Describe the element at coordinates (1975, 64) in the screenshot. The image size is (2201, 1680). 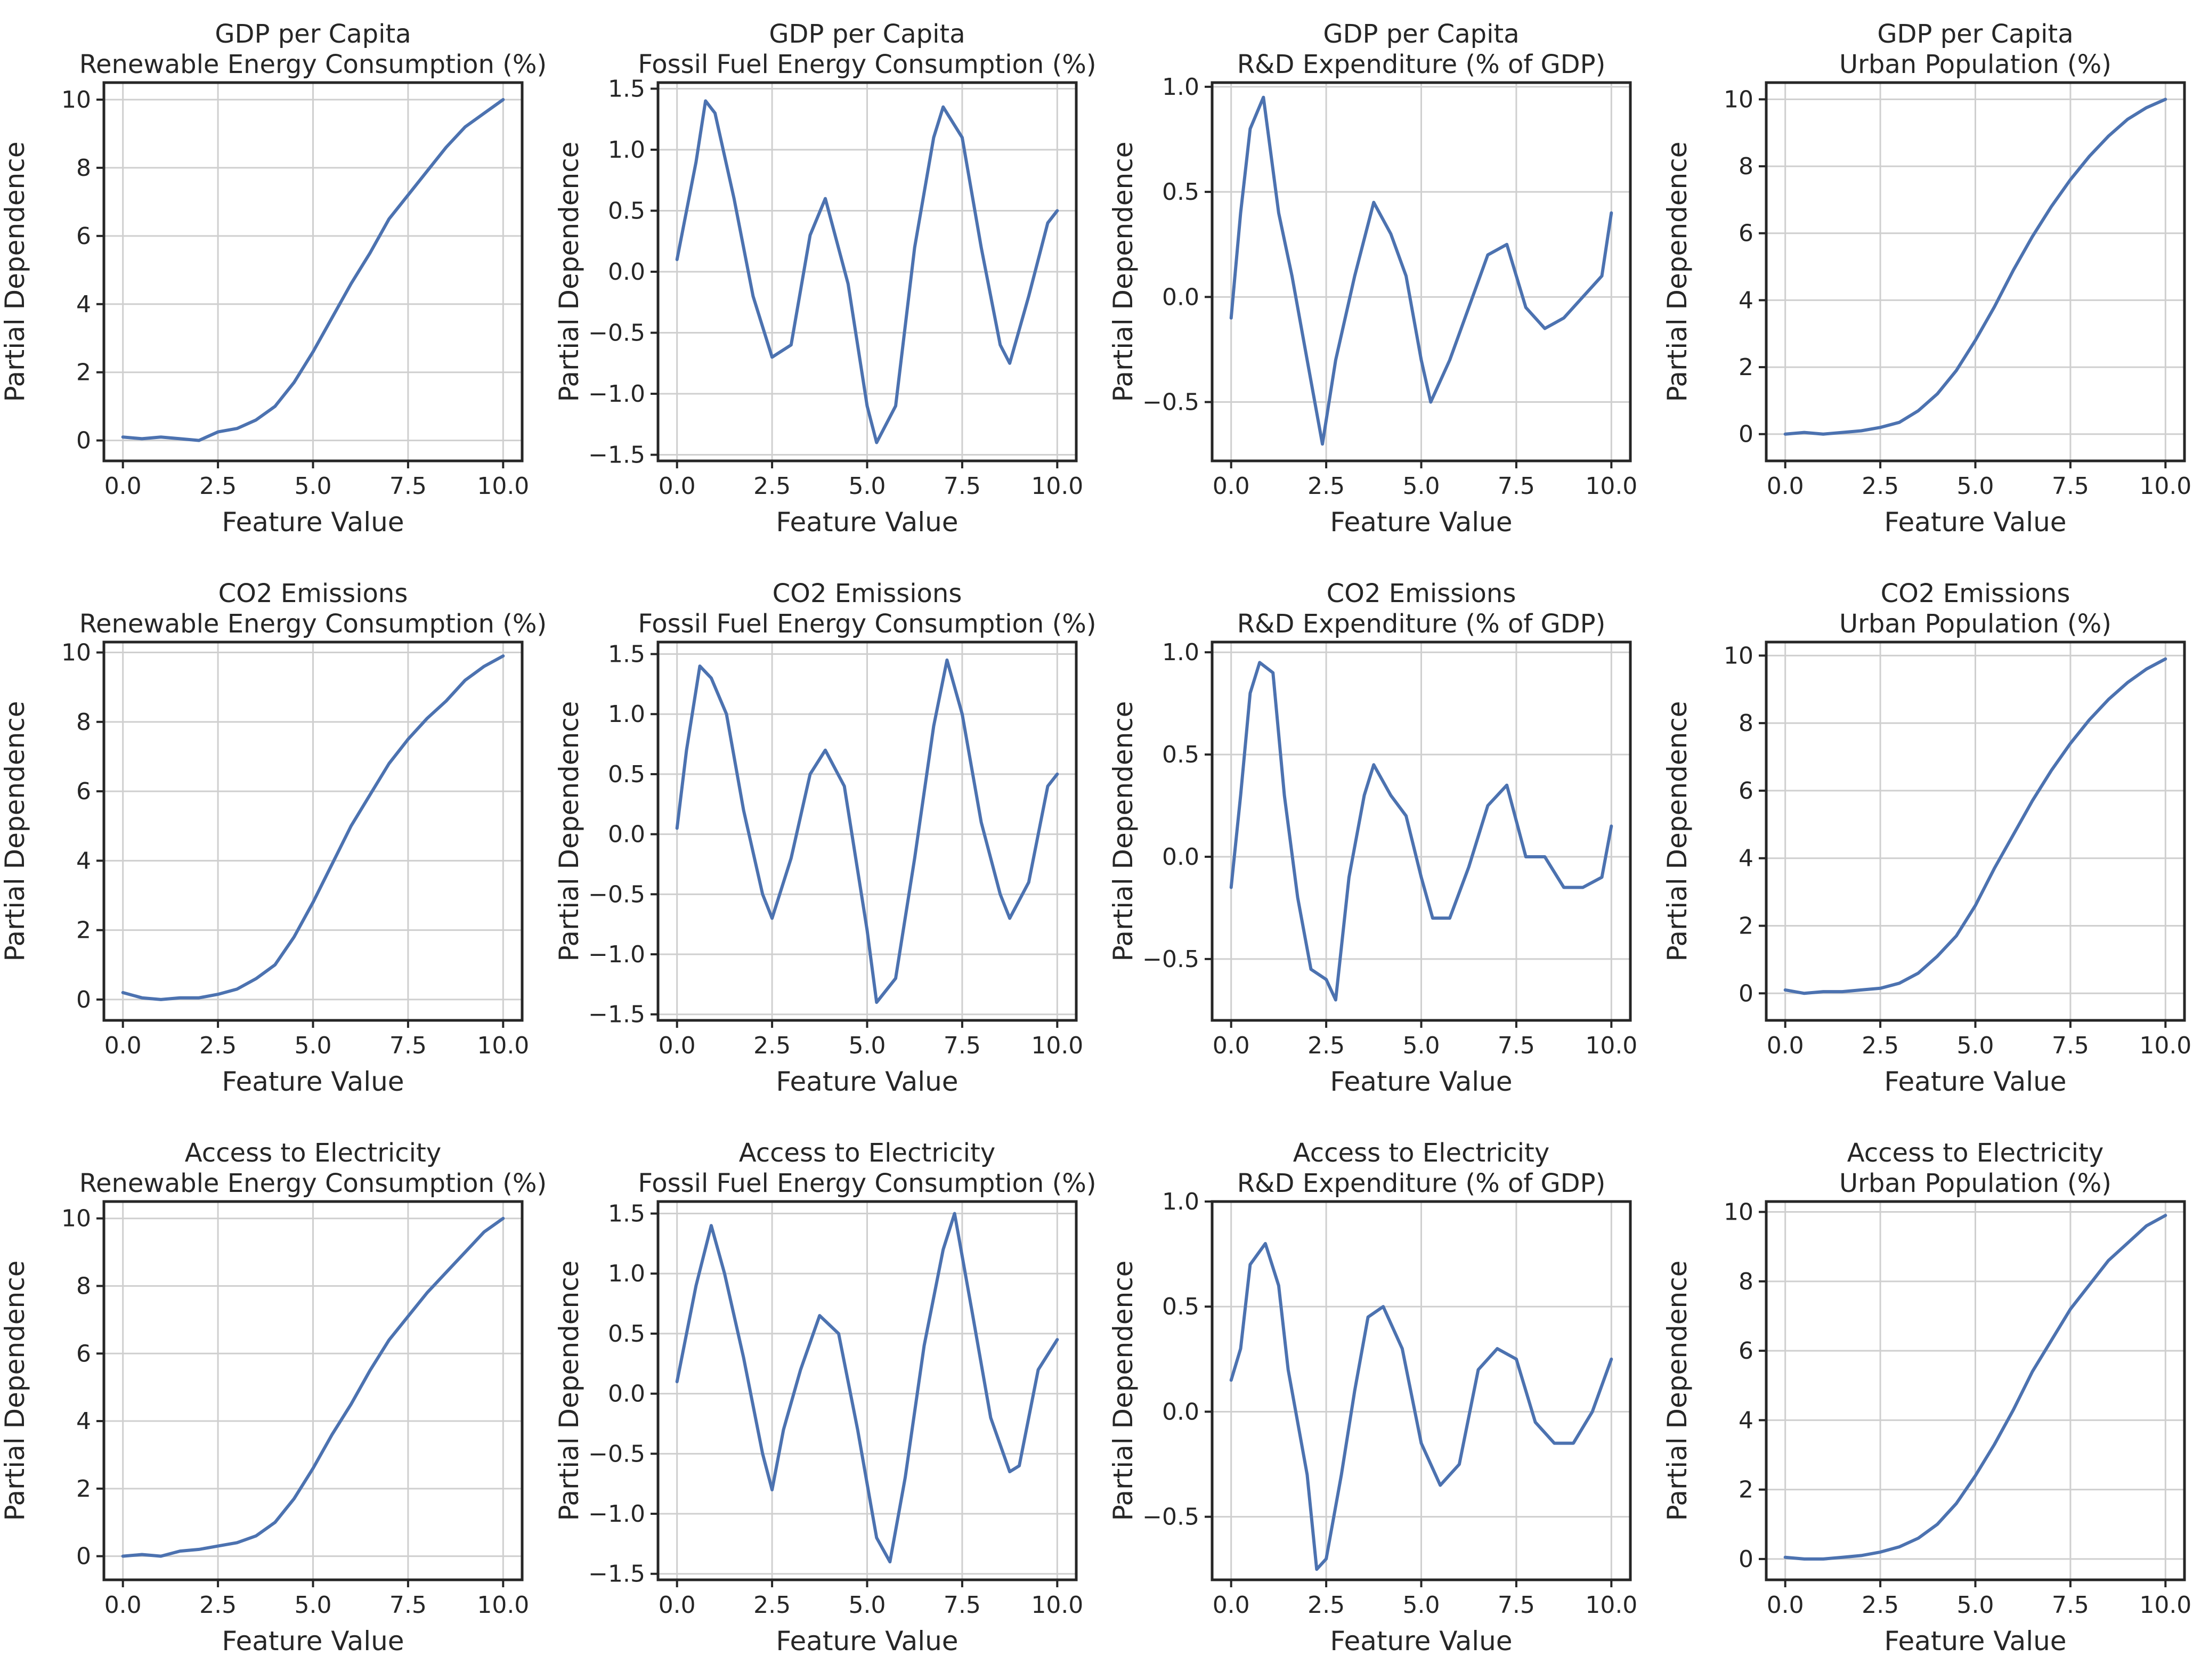
I see `subplot-title-feature: Urban Population (%)` at that location.